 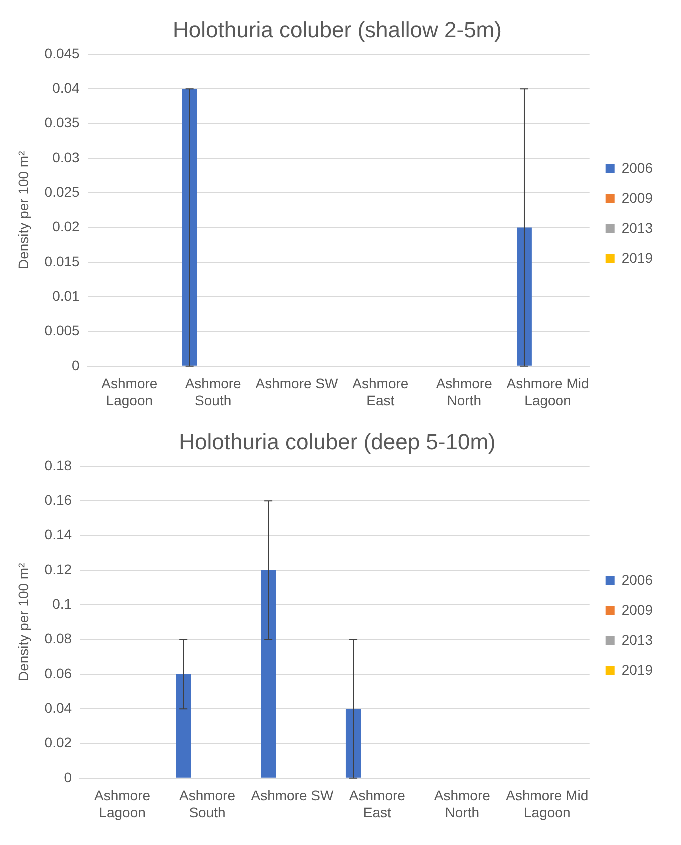 What do you see at coordinates (58, 500) in the screenshot?
I see `y-tick-label: 0.16` at bounding box center [58, 500].